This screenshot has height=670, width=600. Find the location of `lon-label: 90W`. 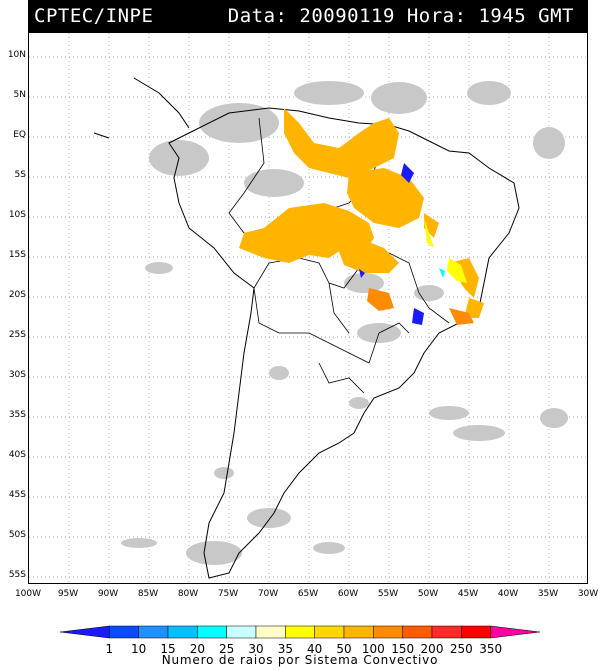

lon-label: 90W is located at coordinates (108, 594).